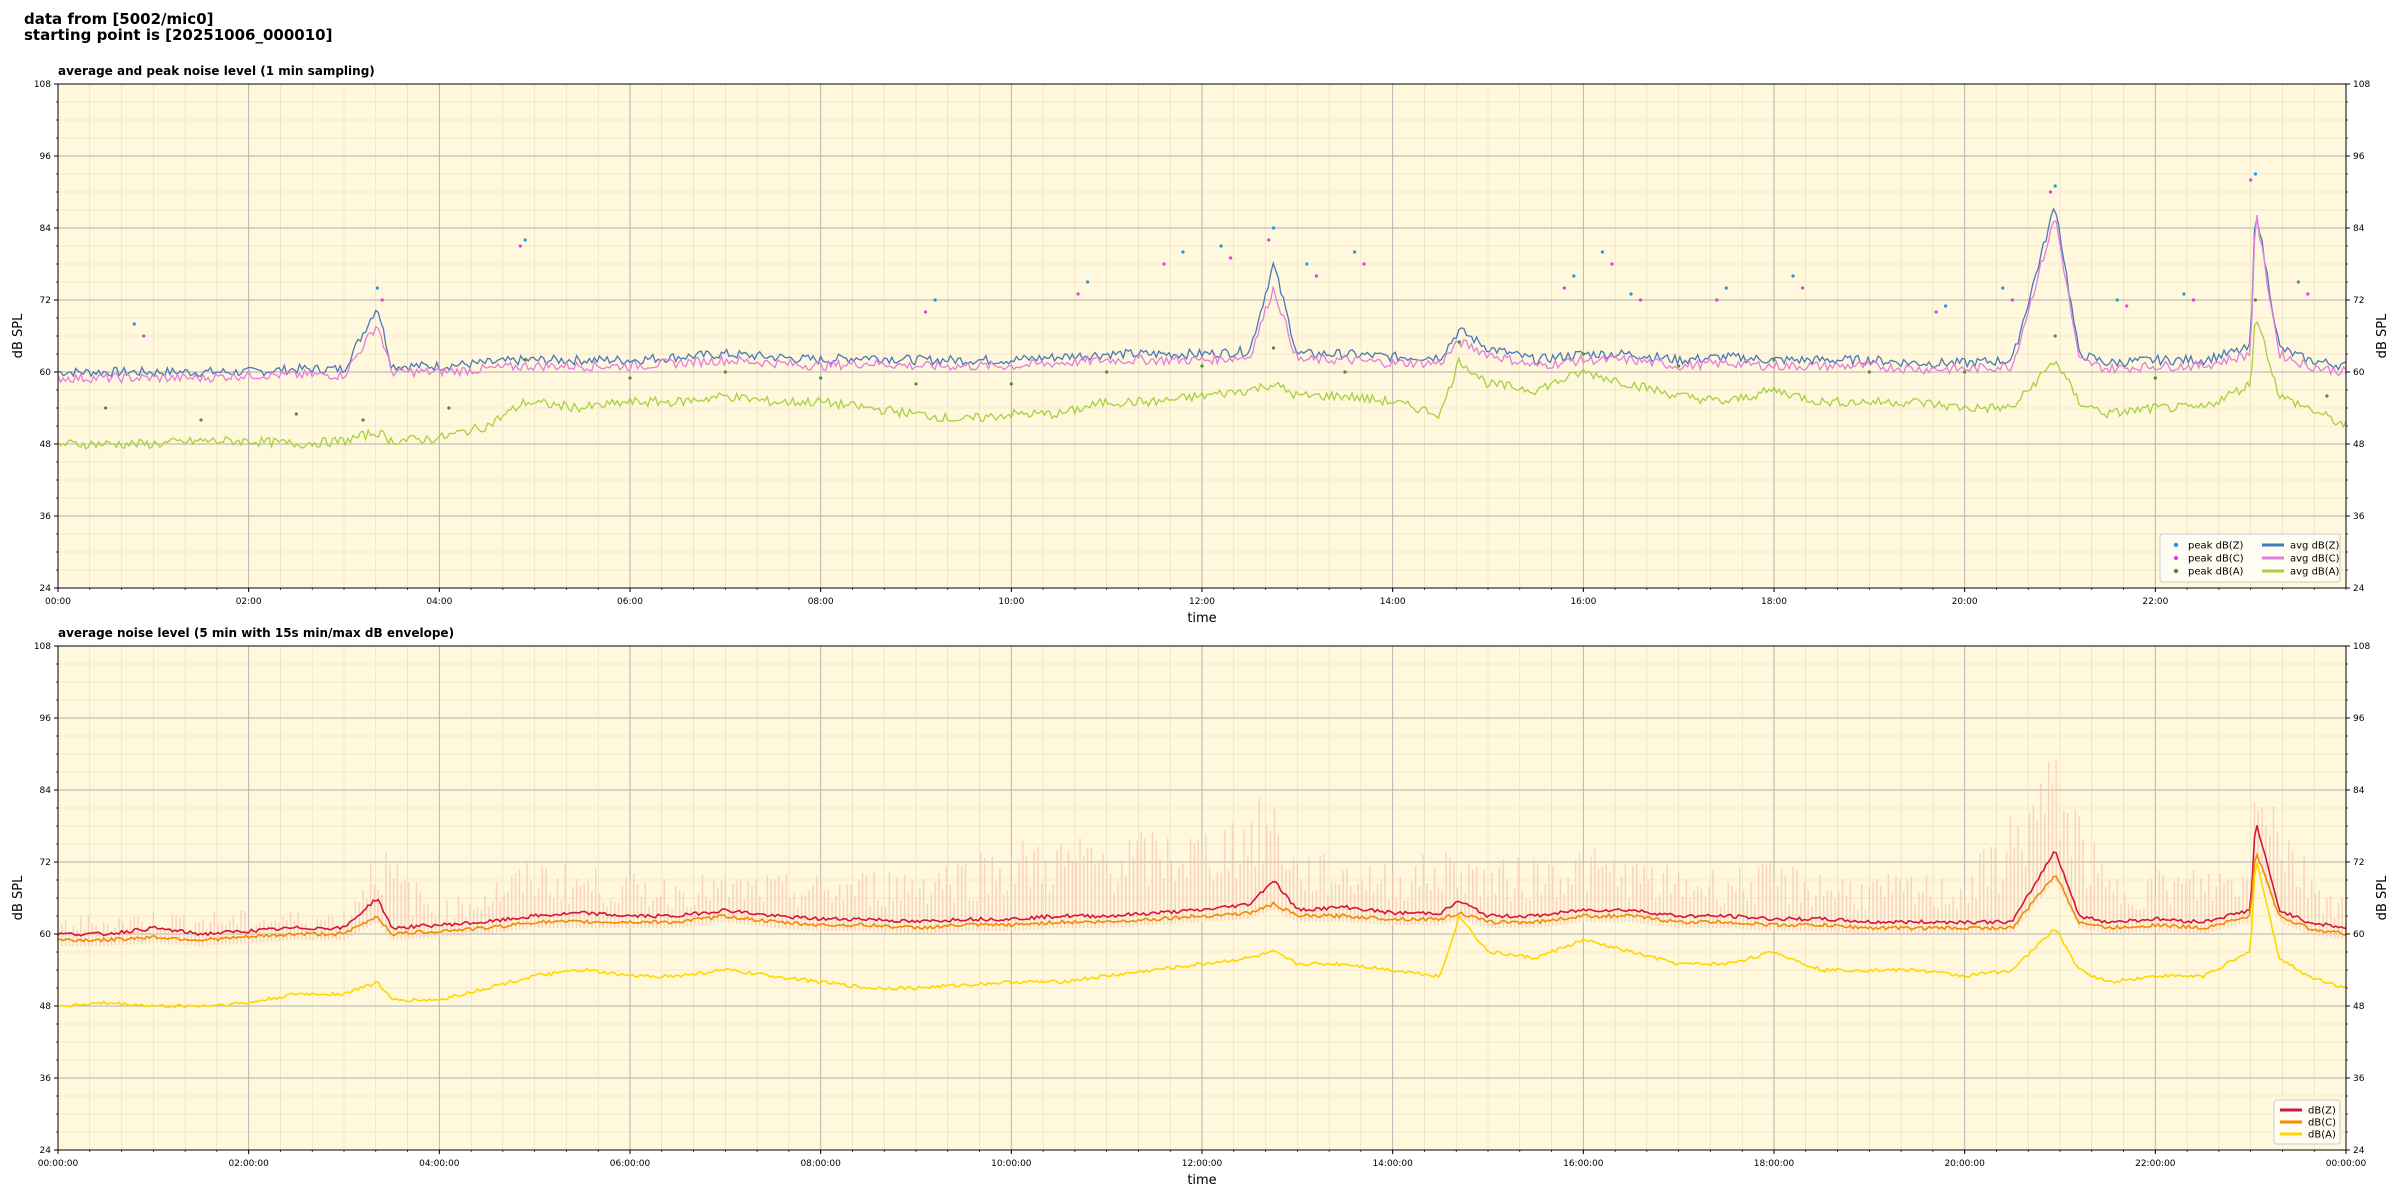  I want to click on series-avg-db-a, so click(1202, 385).